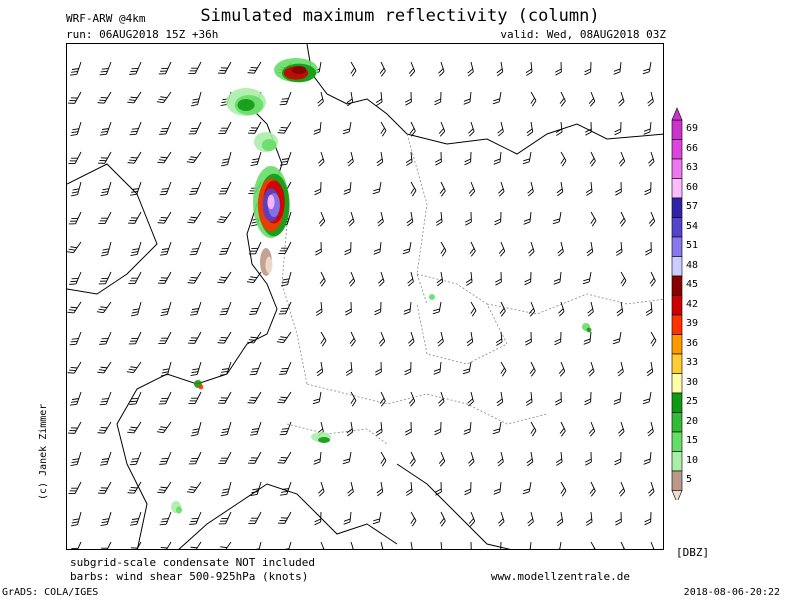 The height and width of the screenshot is (600, 800). Describe the element at coordinates (400, 16) in the screenshot. I see `map-title: Simulated maximum reflectivity (column)` at that location.